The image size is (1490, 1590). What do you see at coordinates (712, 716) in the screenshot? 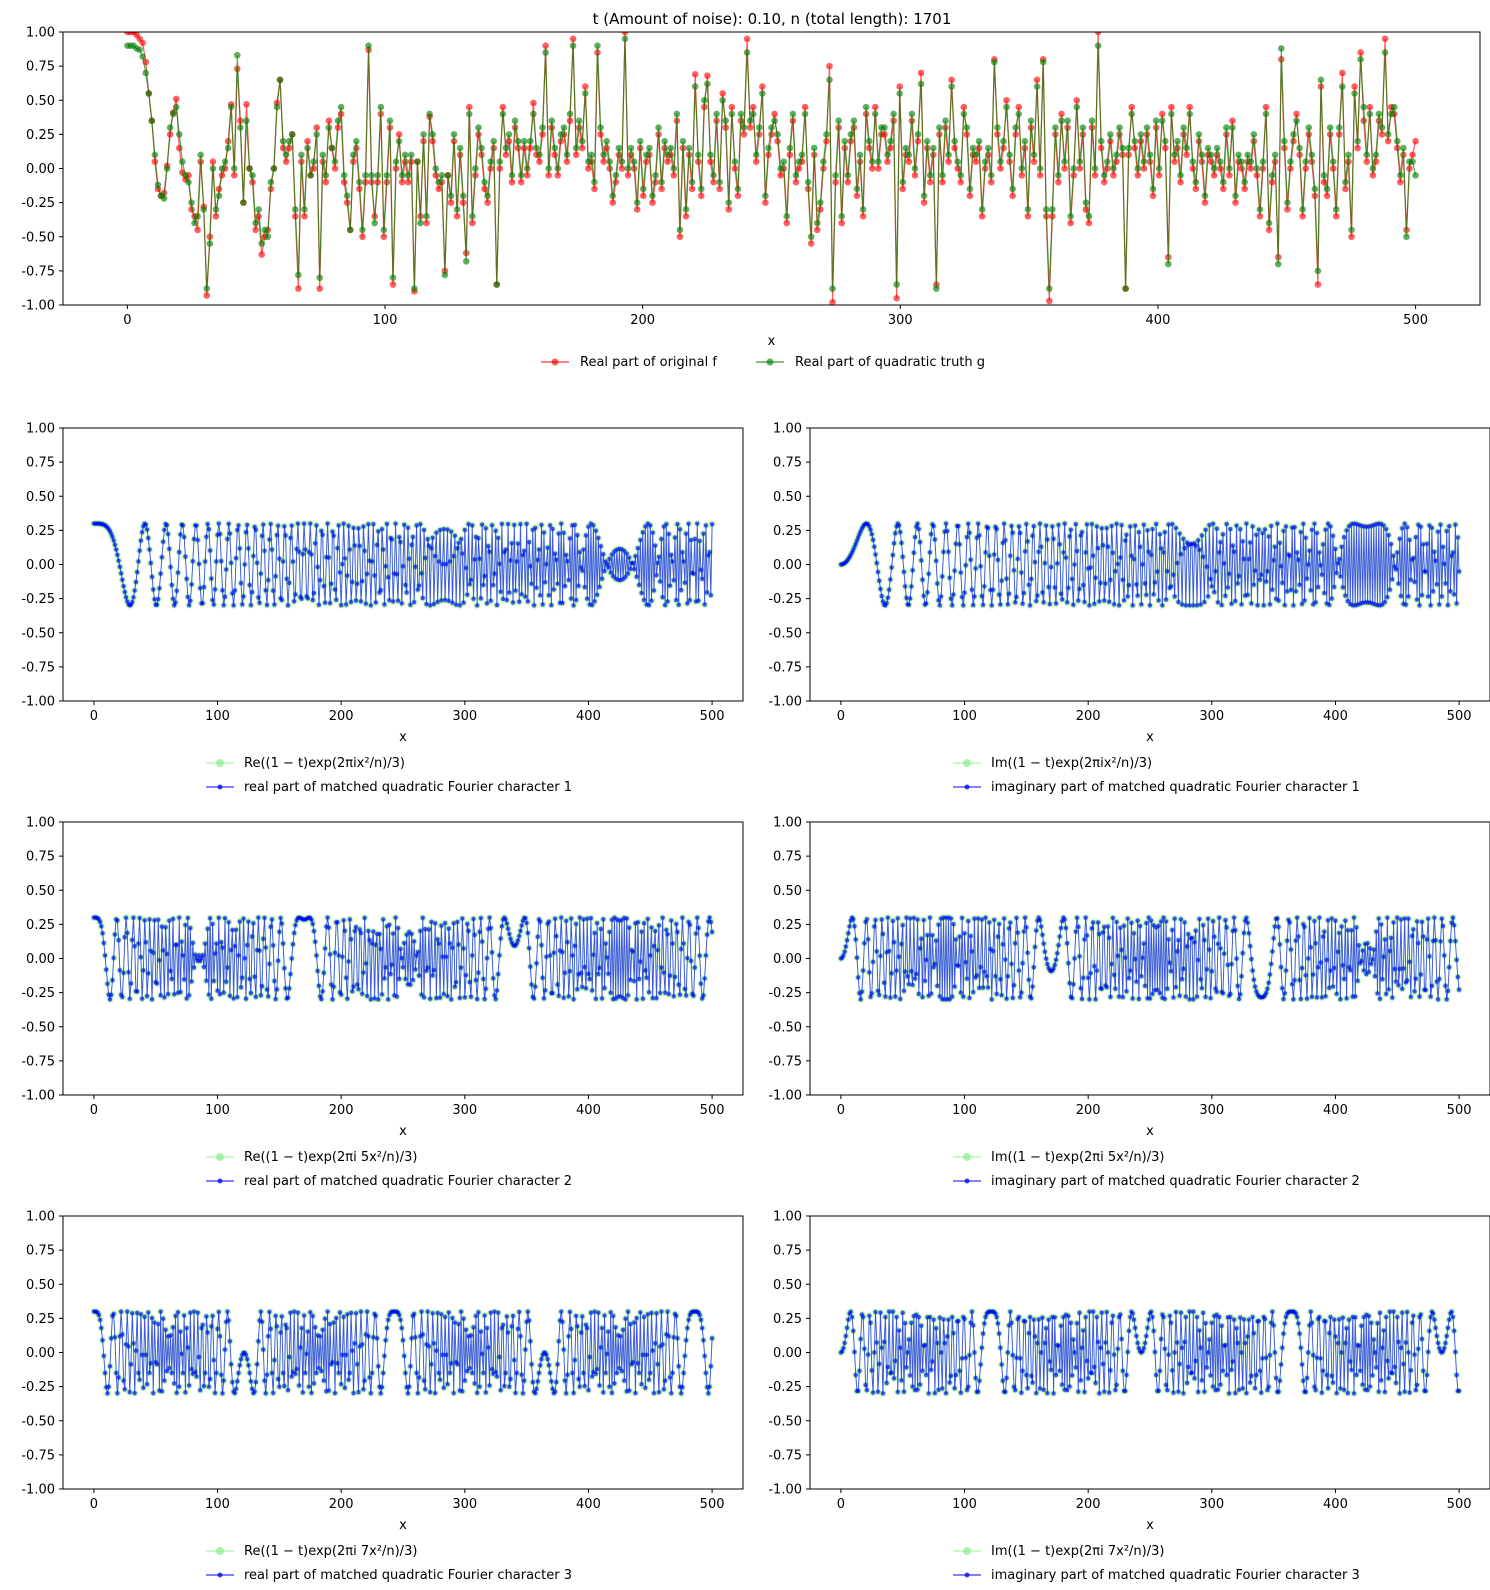
I see `x-tick-label: 500` at bounding box center [712, 716].